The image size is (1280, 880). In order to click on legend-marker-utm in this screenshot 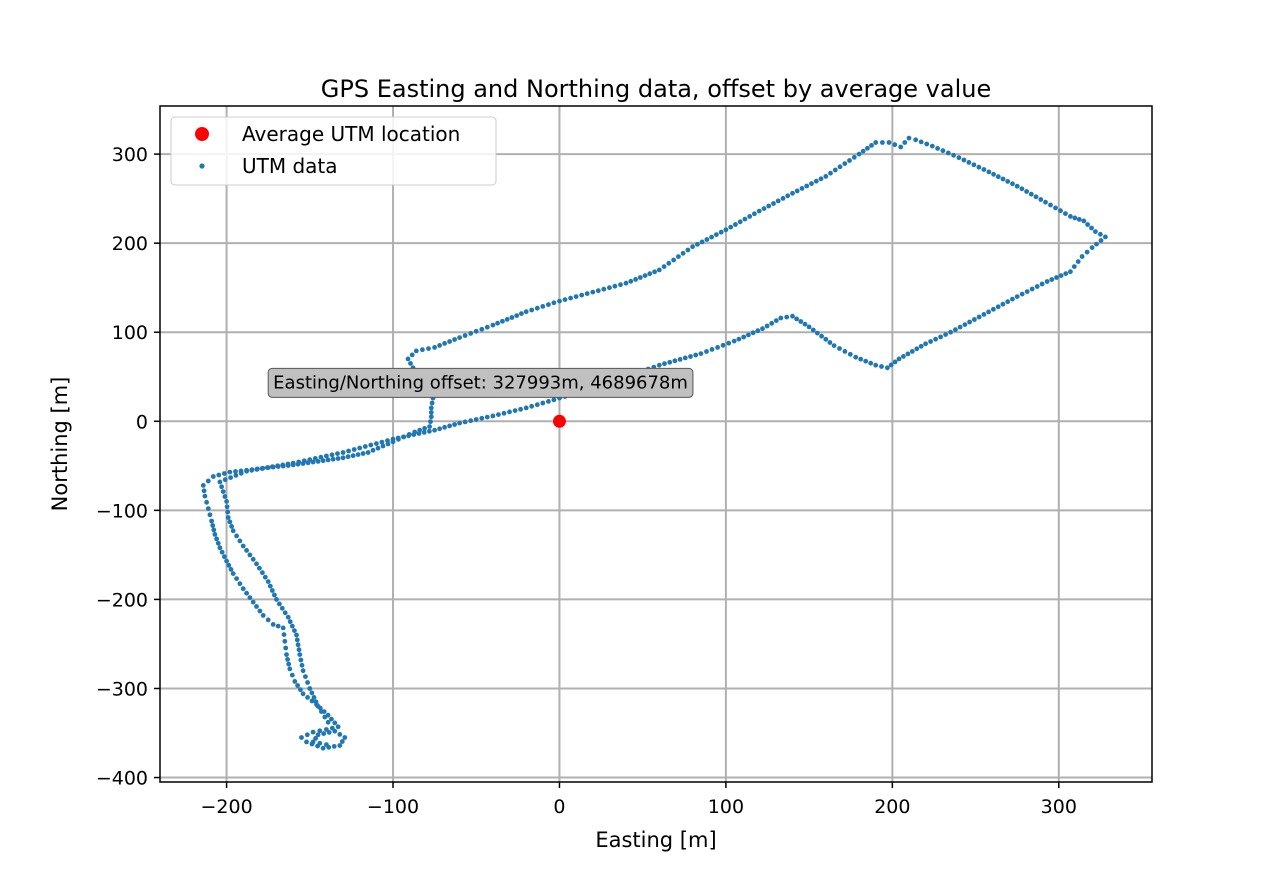, I will do `click(202, 166)`.